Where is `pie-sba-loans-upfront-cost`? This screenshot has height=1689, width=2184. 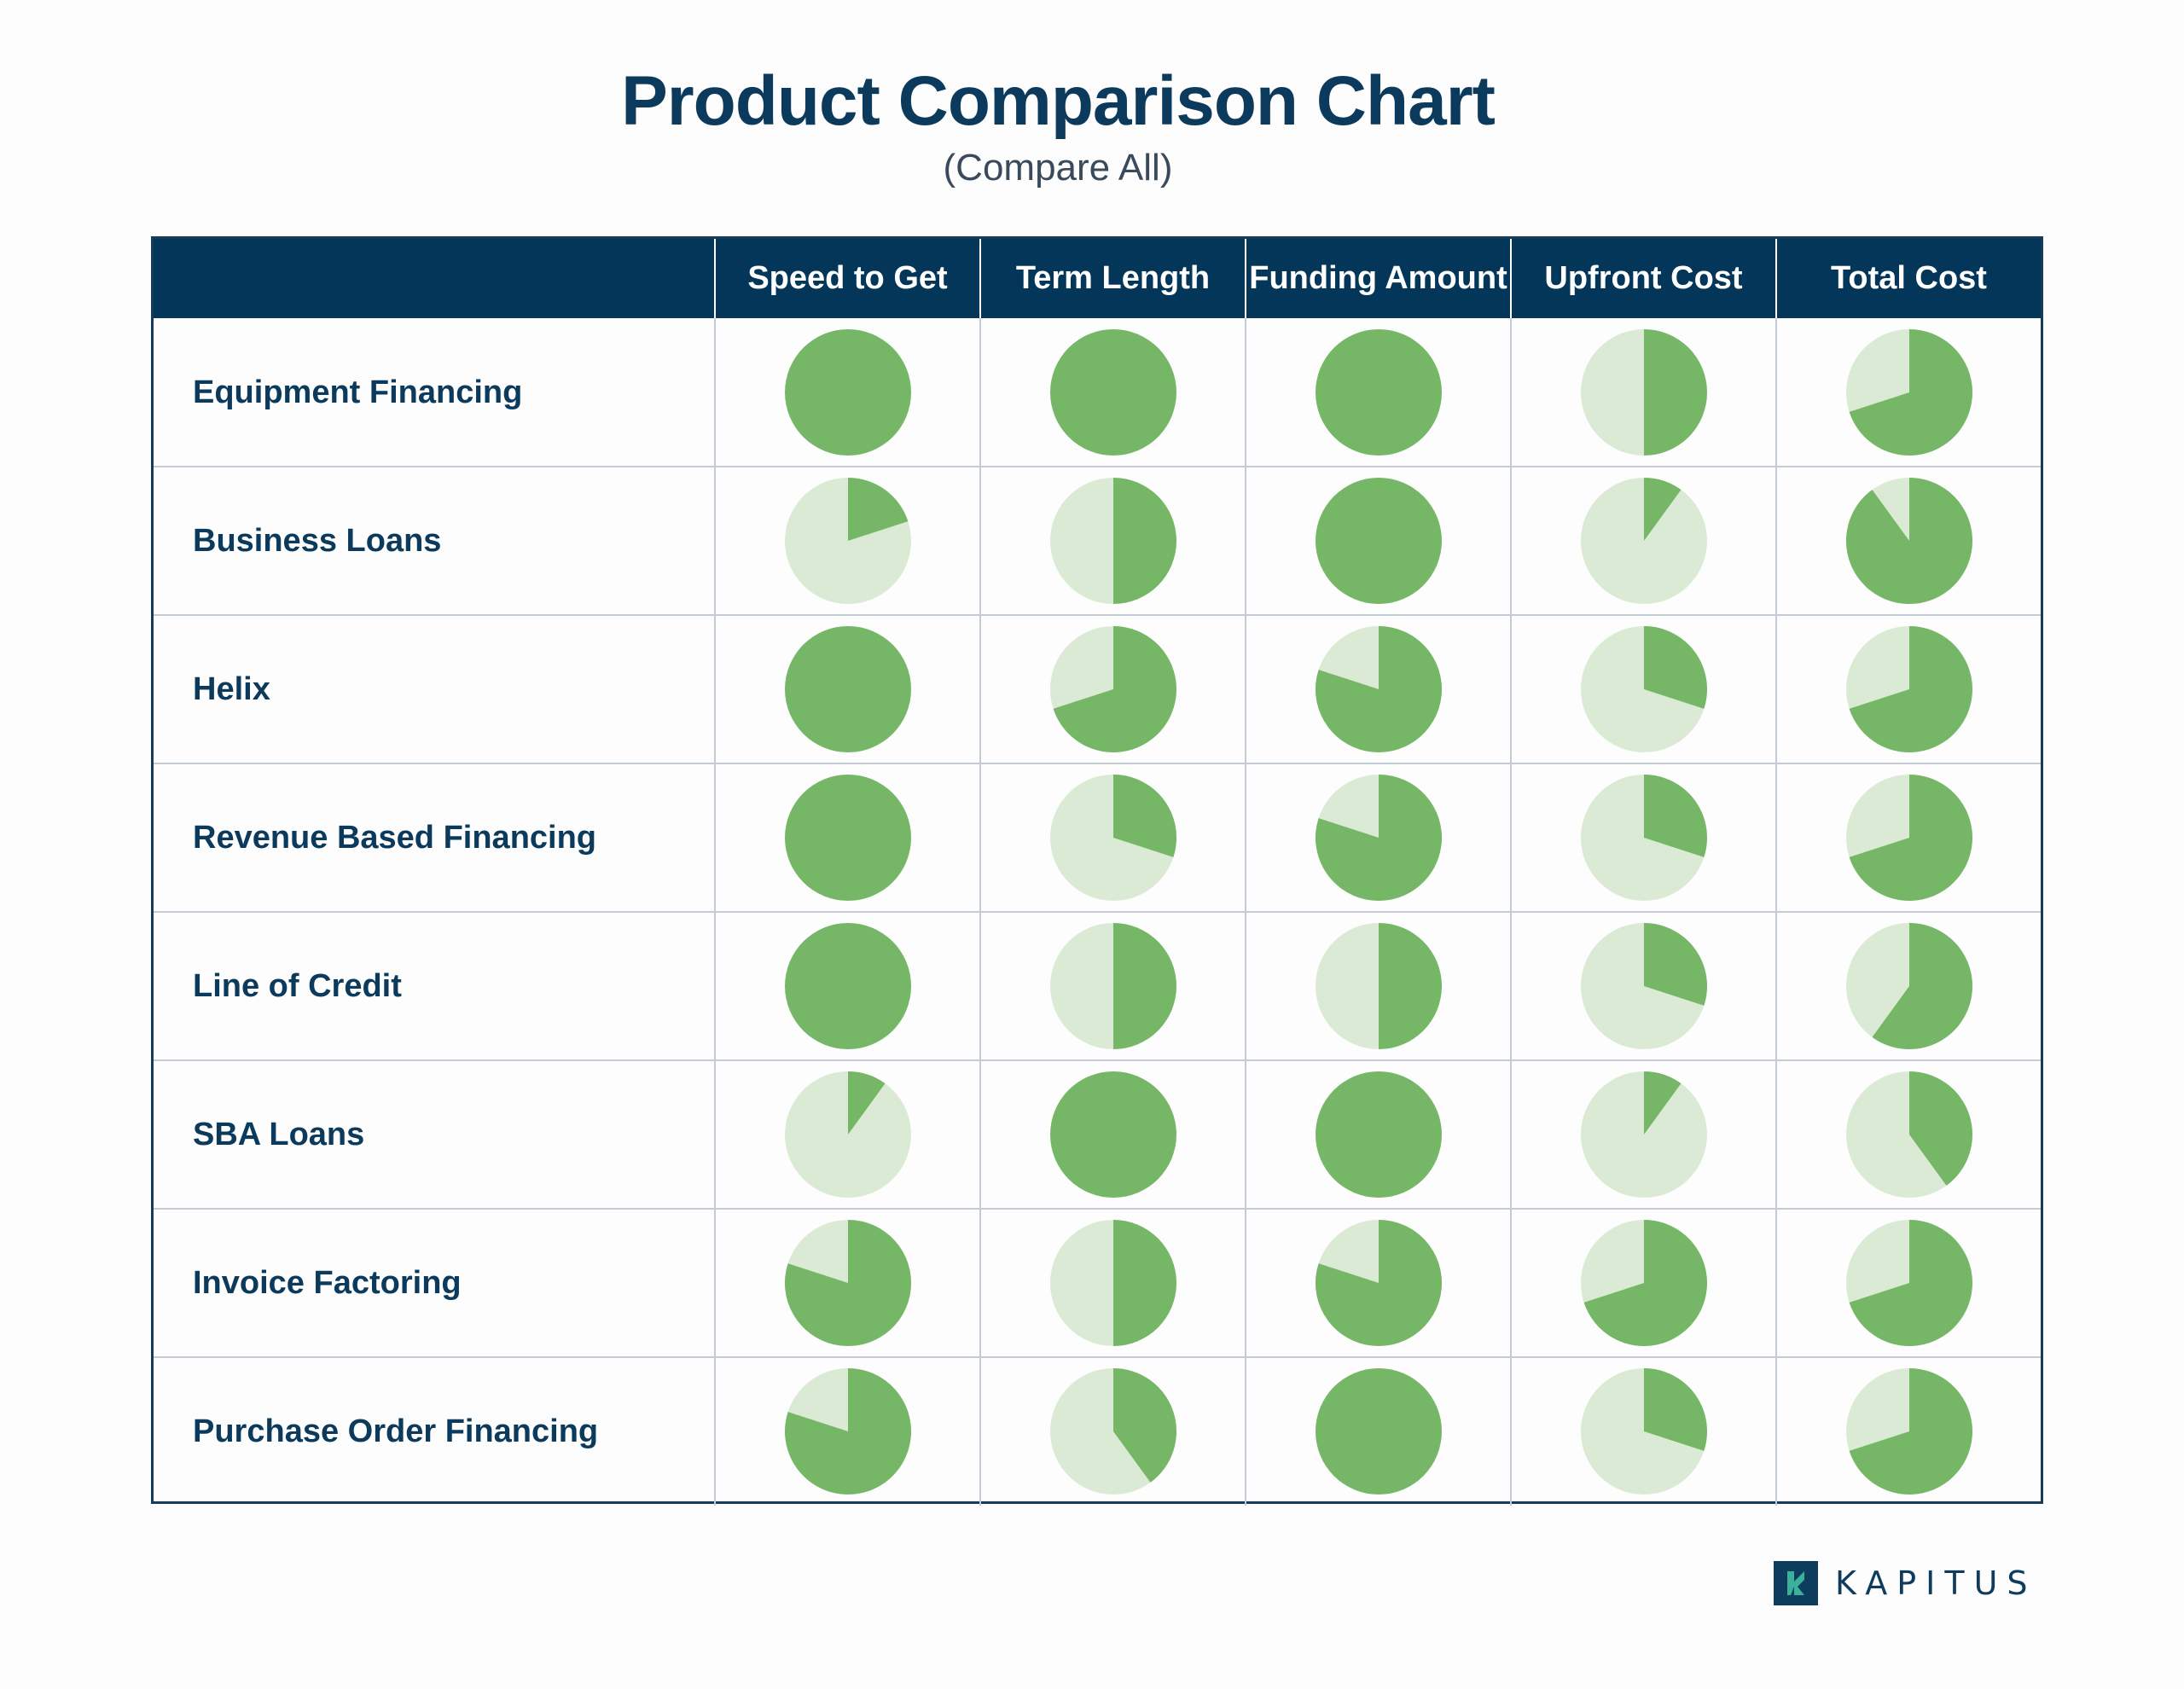
pie-sba-loans-upfront-cost is located at coordinates (1644, 1135).